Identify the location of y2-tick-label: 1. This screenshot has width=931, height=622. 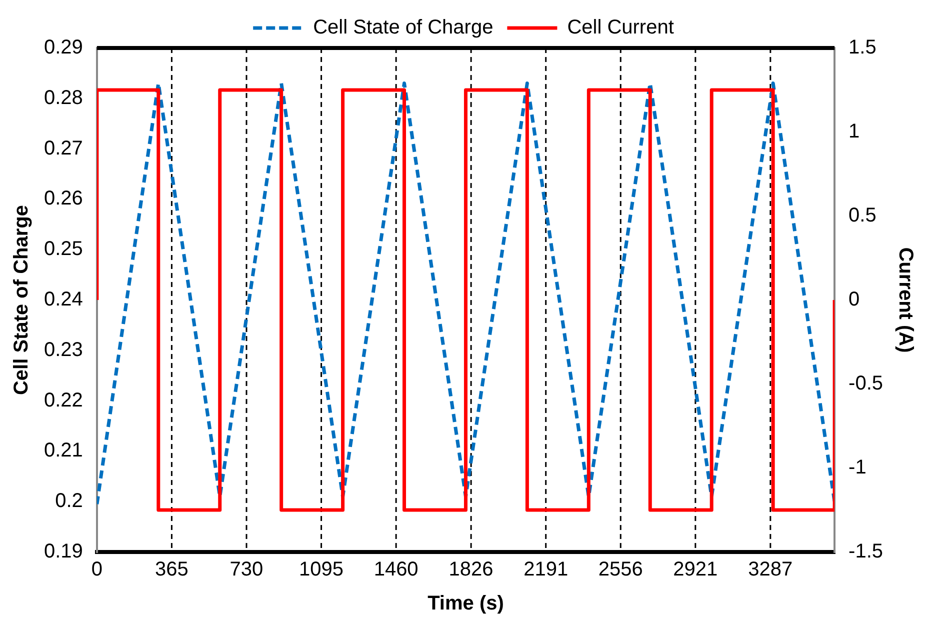
(854, 131).